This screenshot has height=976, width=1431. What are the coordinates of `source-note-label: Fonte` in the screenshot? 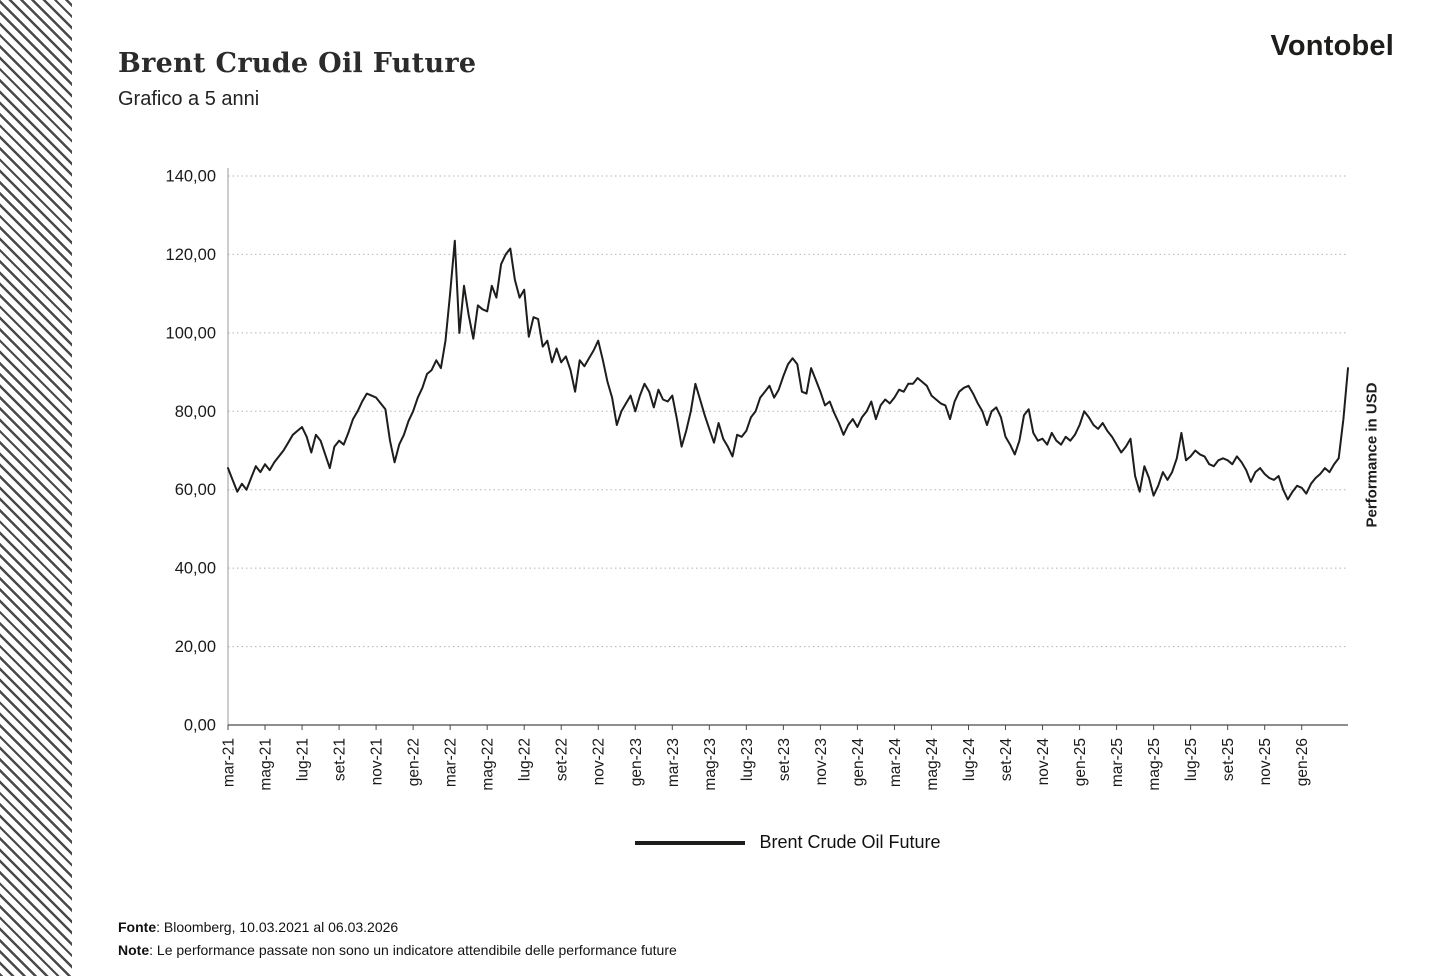 It's located at (137, 927).